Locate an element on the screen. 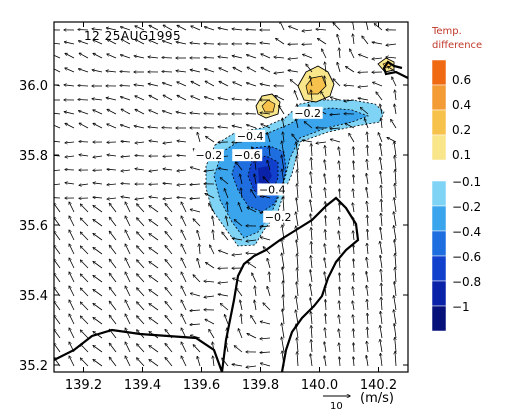 This screenshot has height=420, width=514. legend-label: 0.6 is located at coordinates (461, 80).